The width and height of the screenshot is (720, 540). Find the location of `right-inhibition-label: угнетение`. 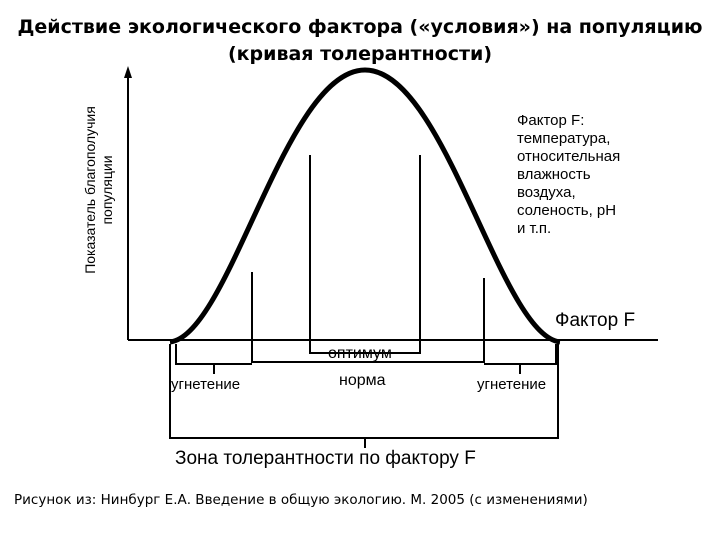

right-inhibition-label: угнетение is located at coordinates (512, 384).